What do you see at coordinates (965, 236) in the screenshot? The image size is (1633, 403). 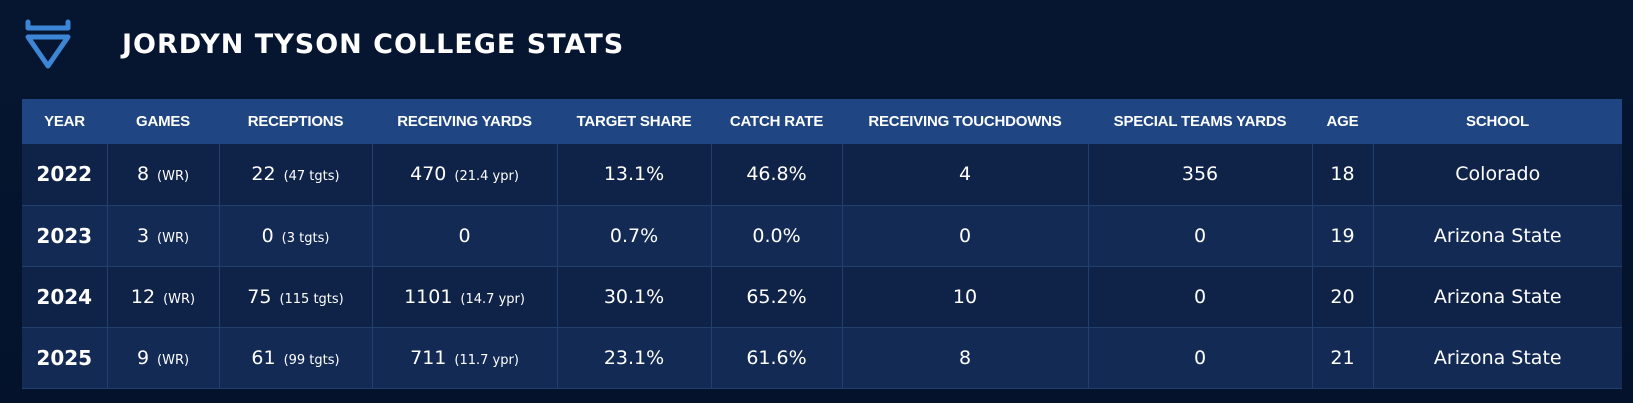 I see `cell-receiving-touchdowns: 0` at bounding box center [965, 236].